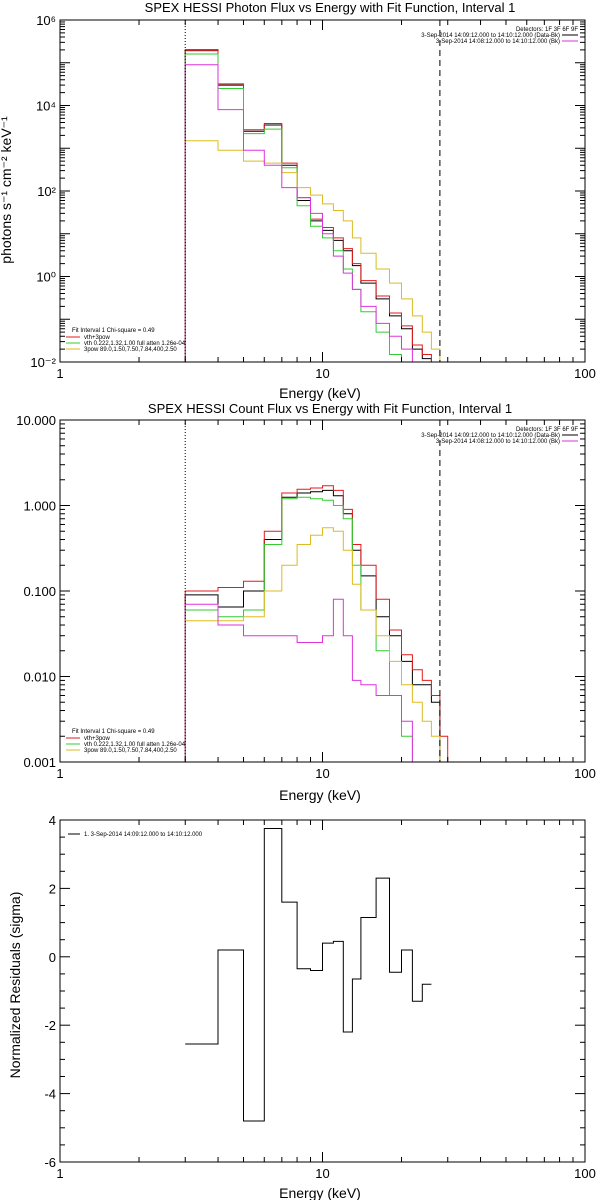 This screenshot has height=1200, width=600. Describe the element at coordinates (52, 957) in the screenshot. I see `y-tick-label: 0` at that location.